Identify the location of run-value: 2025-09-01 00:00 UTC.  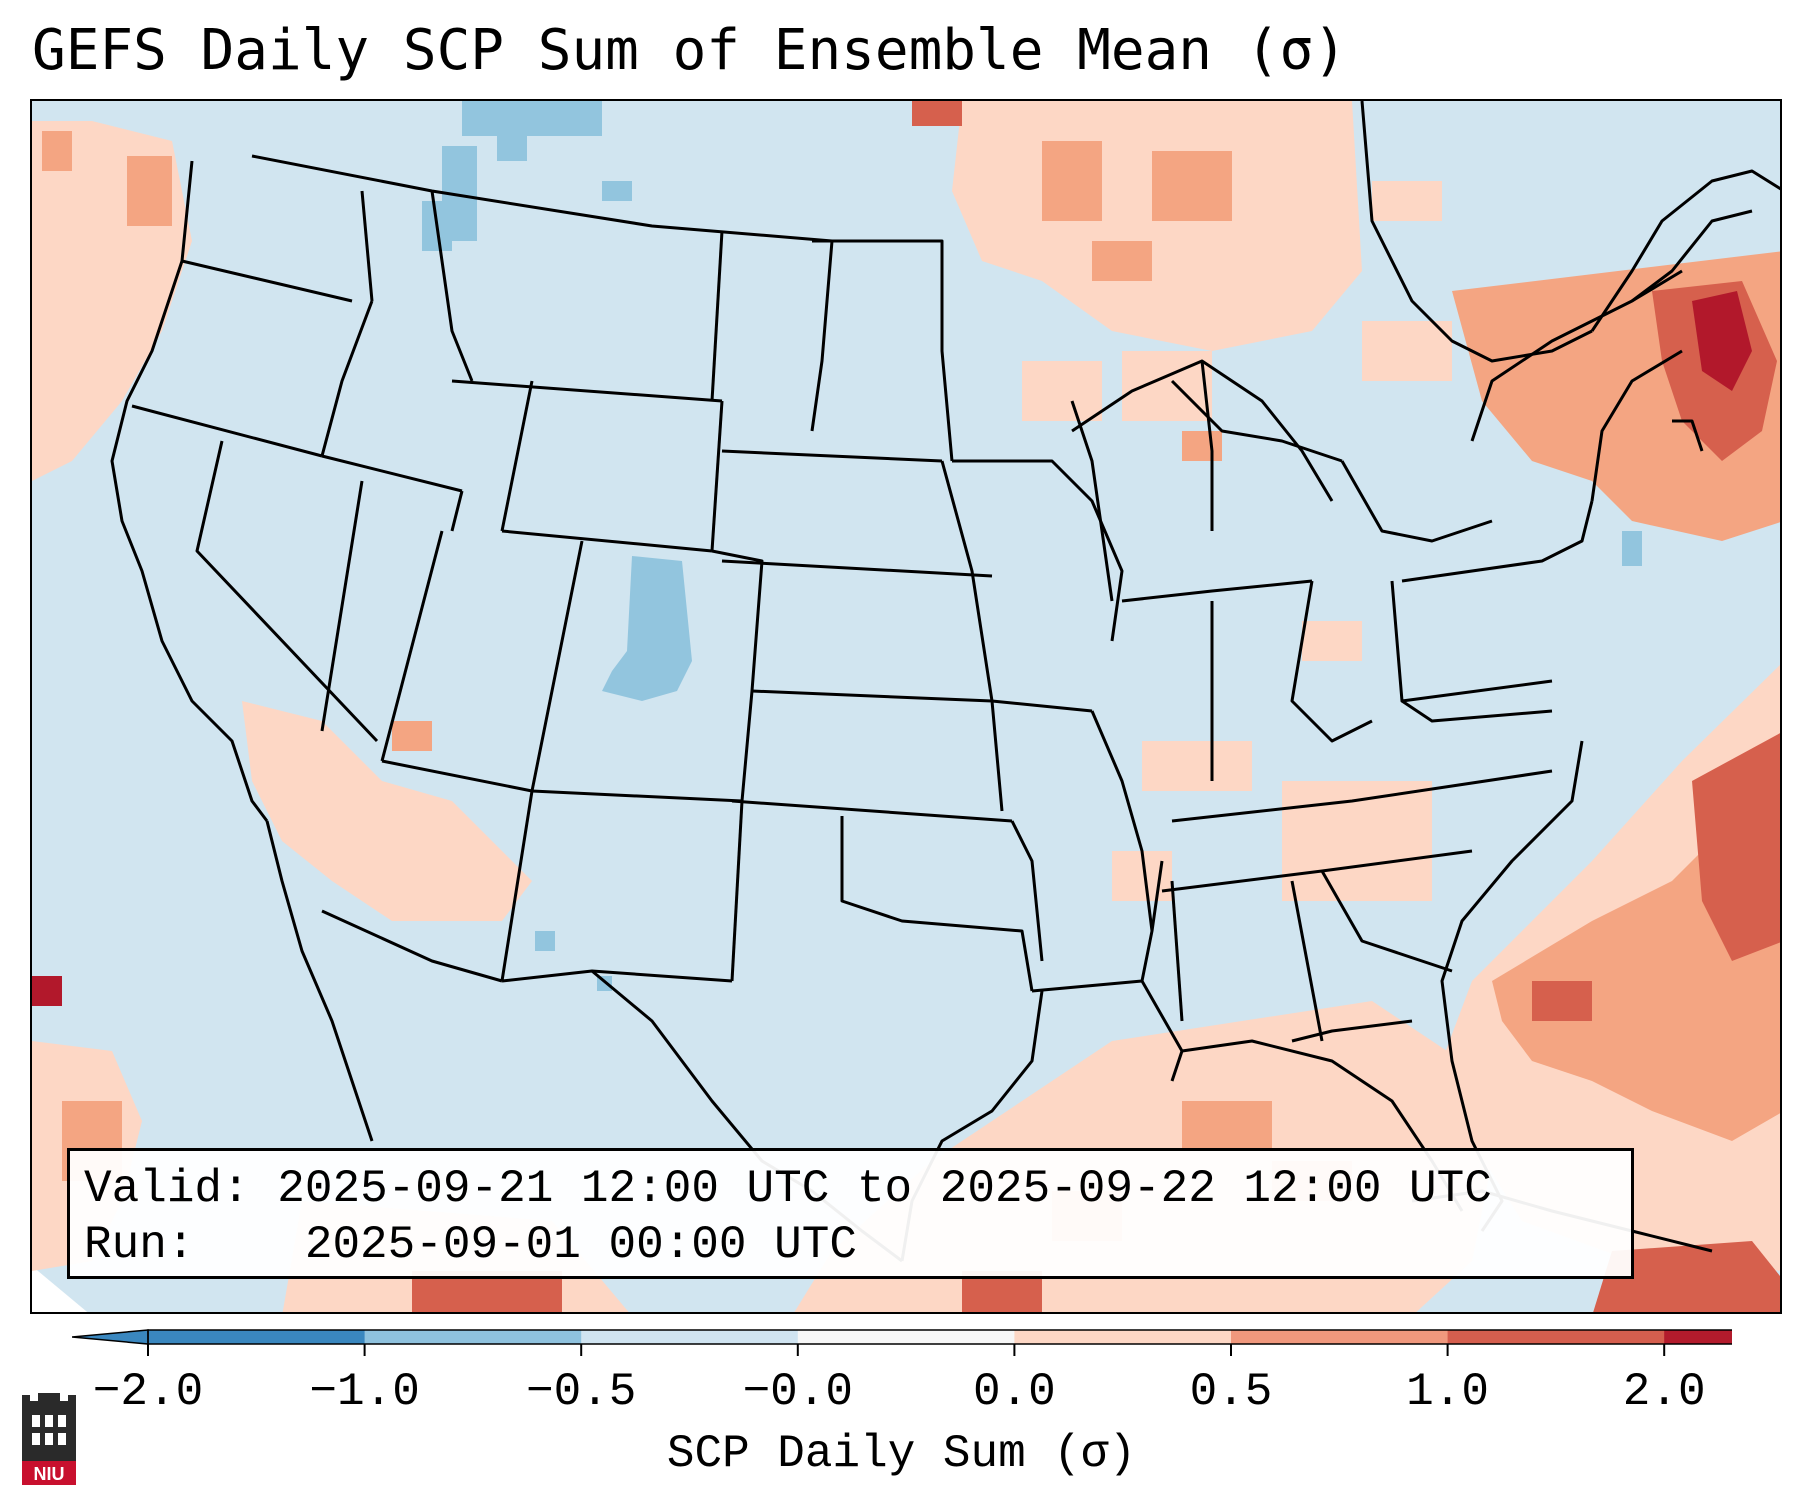
(580, 1245).